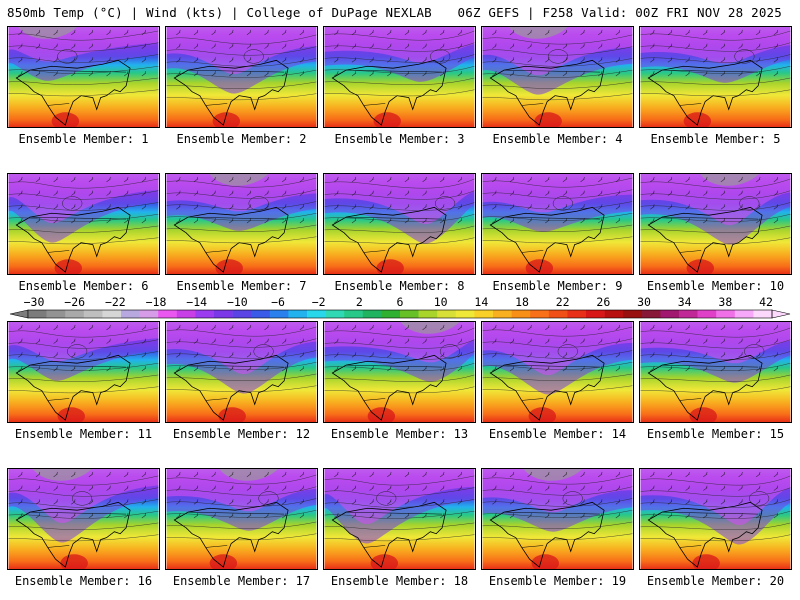 The height and width of the screenshot is (600, 800). Describe the element at coordinates (400, 302) in the screenshot. I see `colorbar-tick-label: 6` at that location.